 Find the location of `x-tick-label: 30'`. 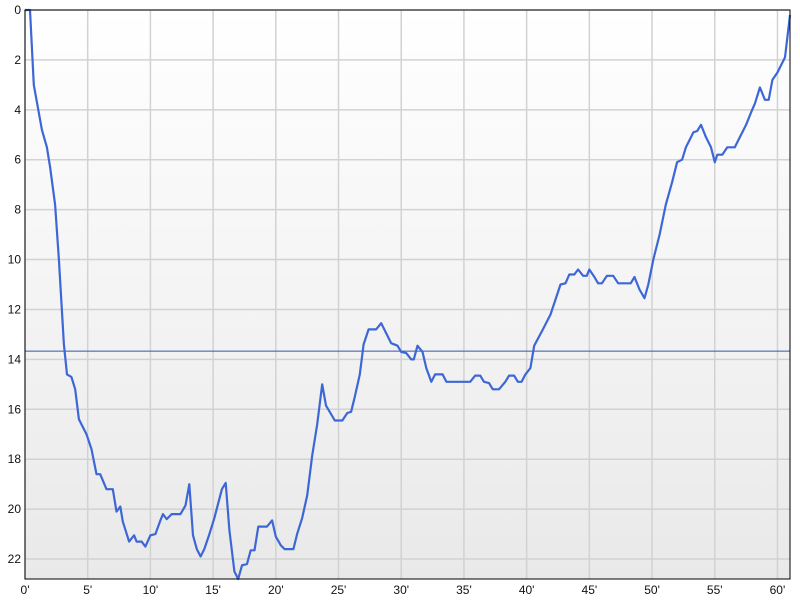

x-tick-label: 30' is located at coordinates (401, 590).